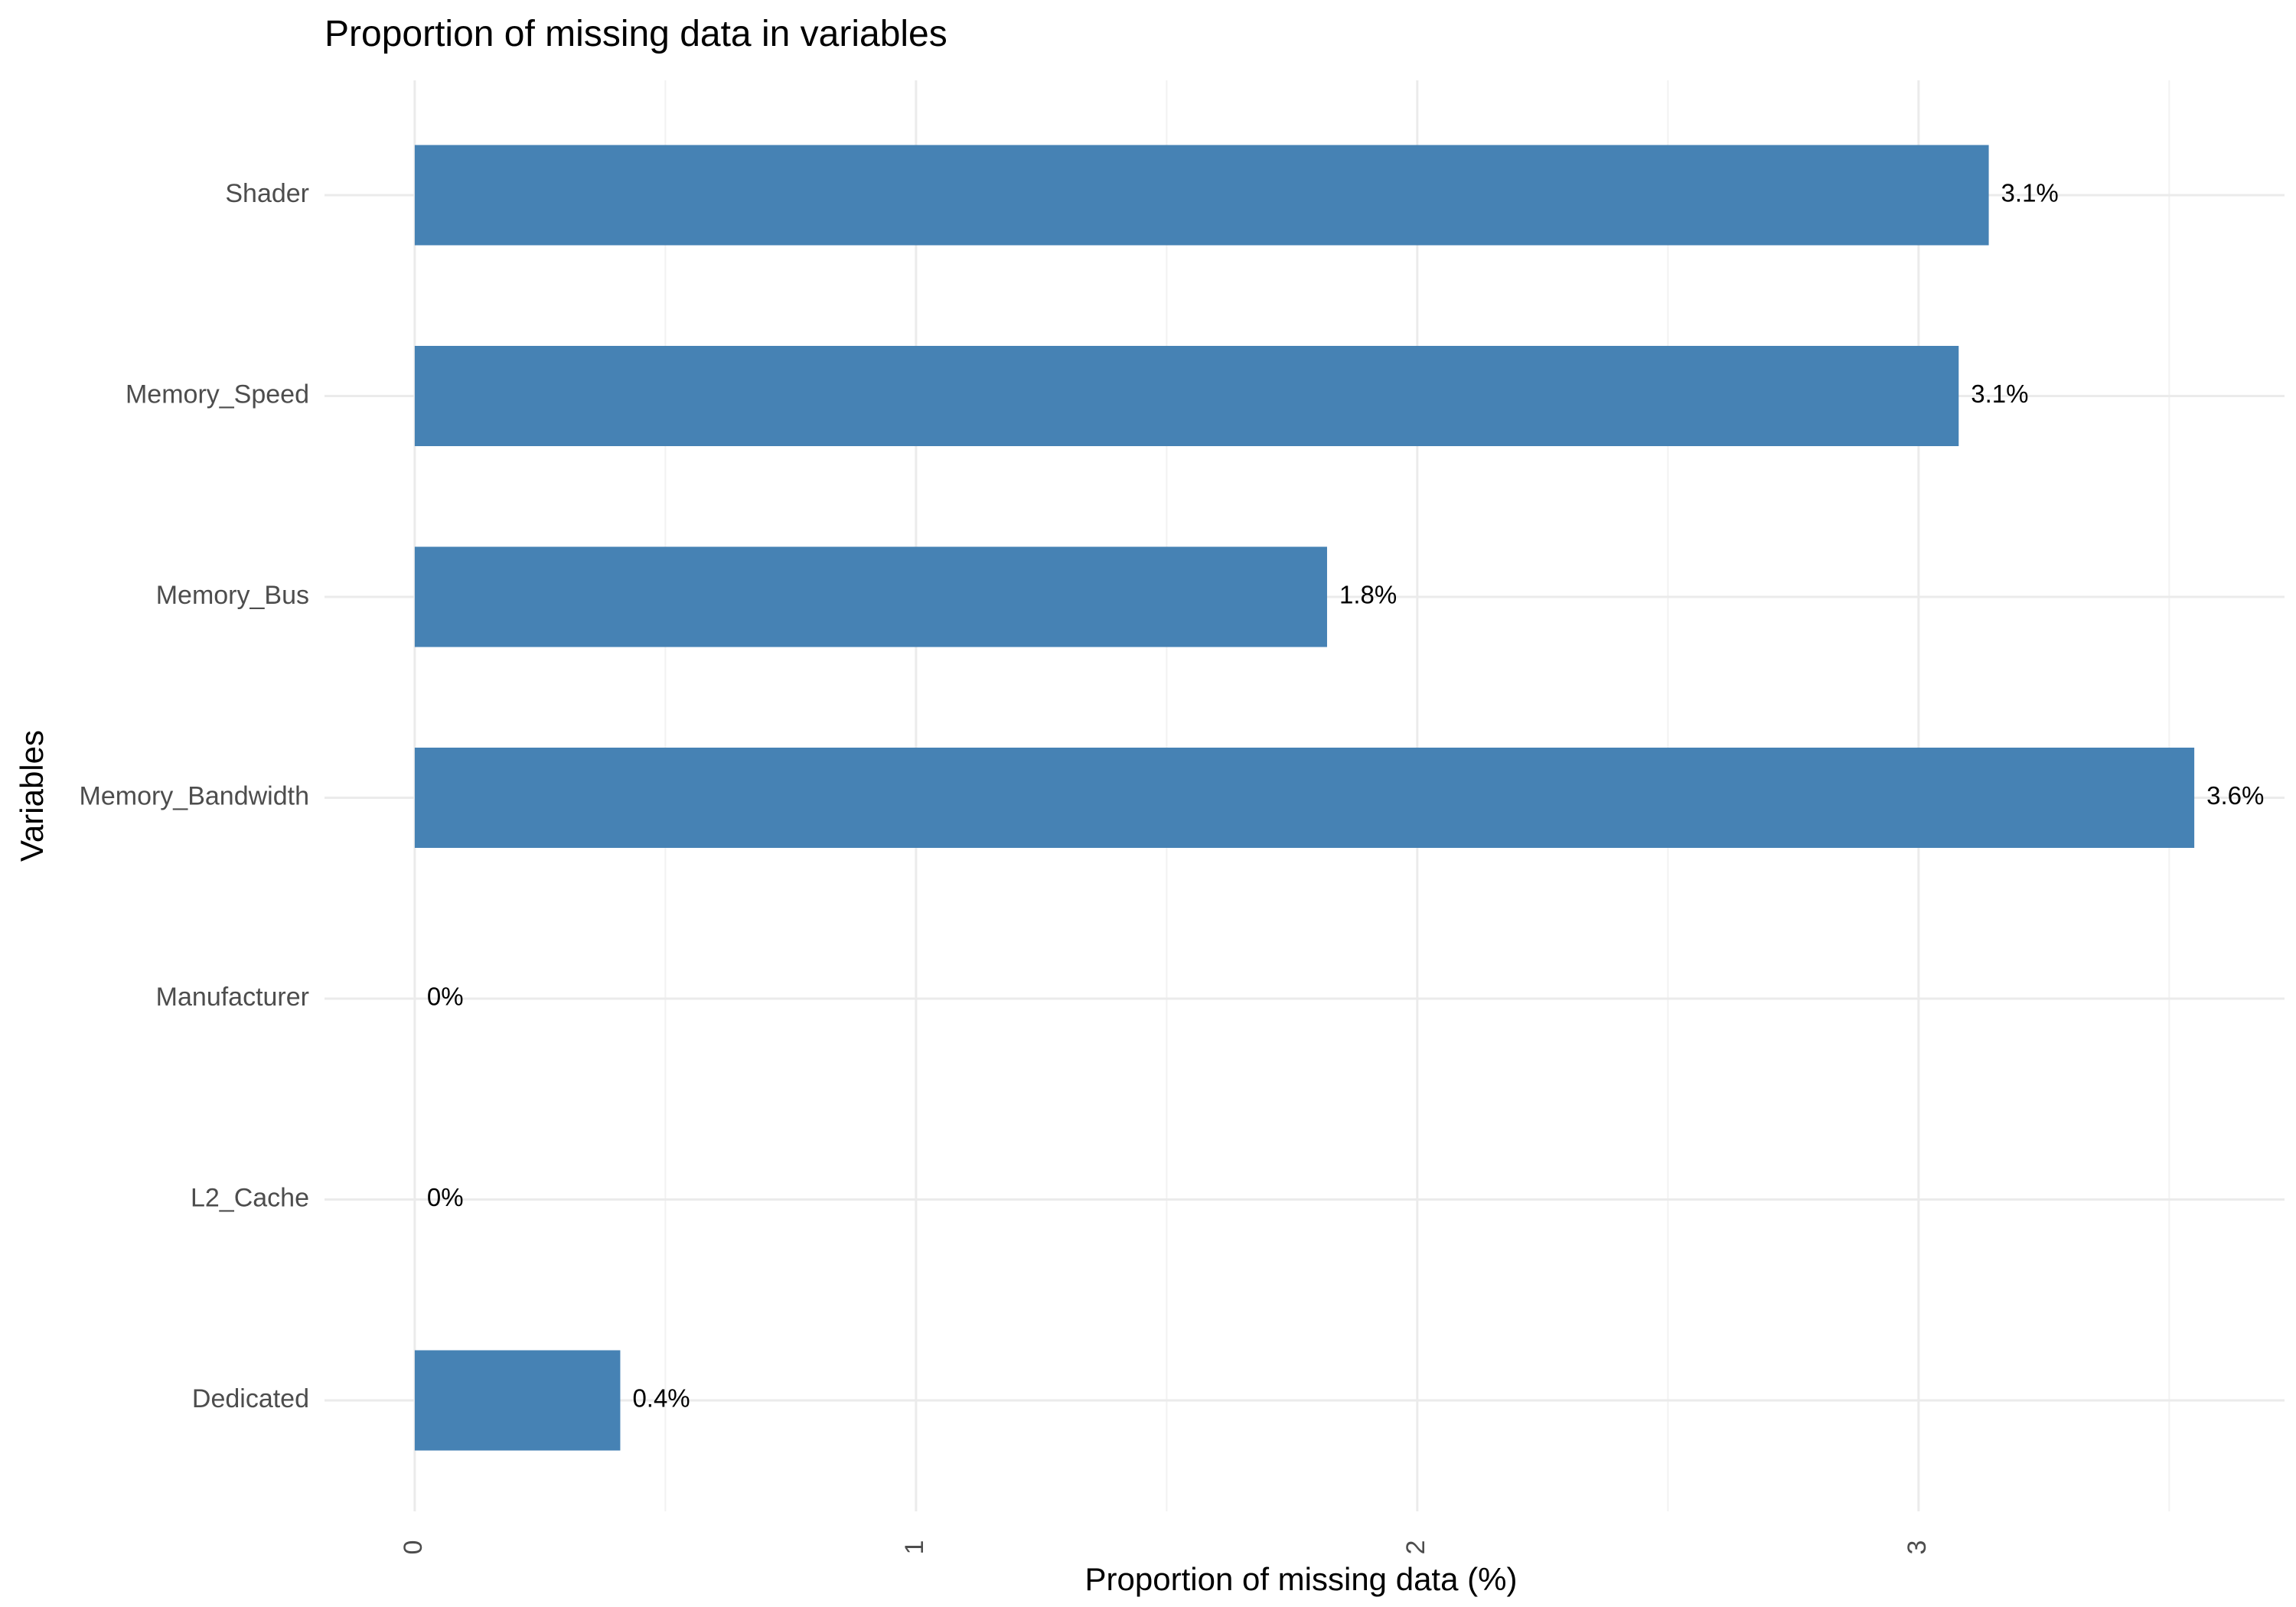 The height and width of the screenshot is (1607, 2296). What do you see at coordinates (1415, 1547) in the screenshot?
I see `x-tick-label: 2` at bounding box center [1415, 1547].